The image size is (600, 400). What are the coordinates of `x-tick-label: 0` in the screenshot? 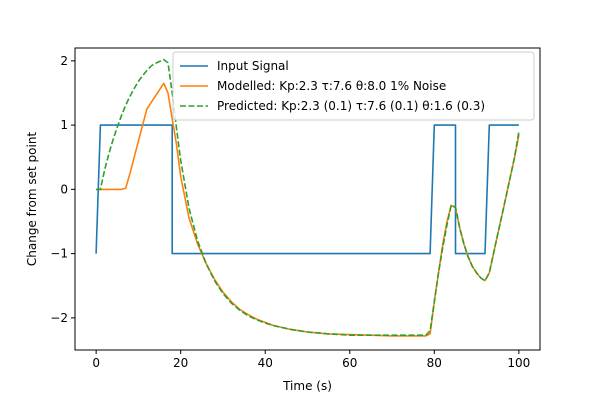 It's located at (96, 363).